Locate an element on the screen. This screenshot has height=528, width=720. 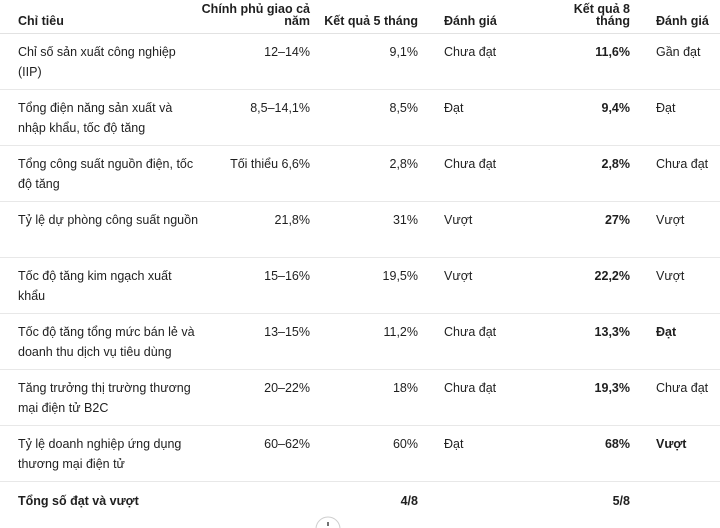
table-cell: 20–22% is located at coordinates (259, 397).